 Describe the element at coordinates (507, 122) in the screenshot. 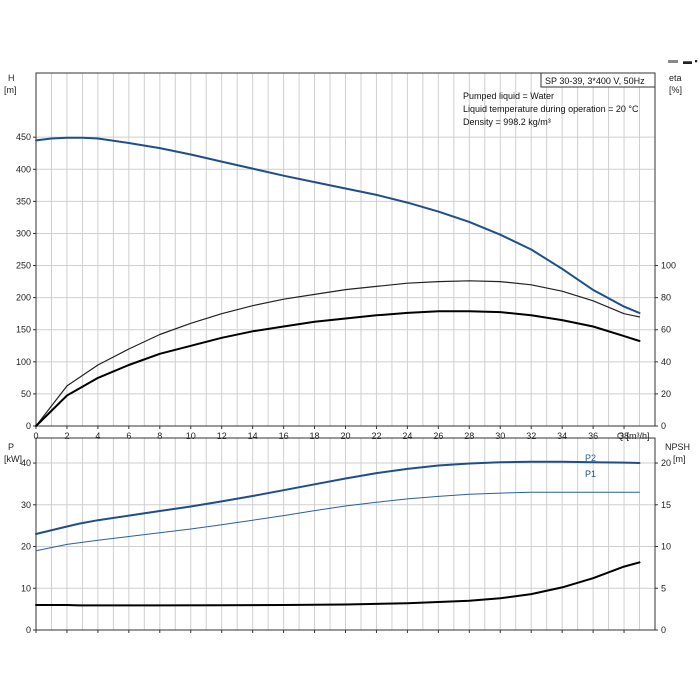

I see `info-line-3: Density = 998.2 kg/m³` at that location.